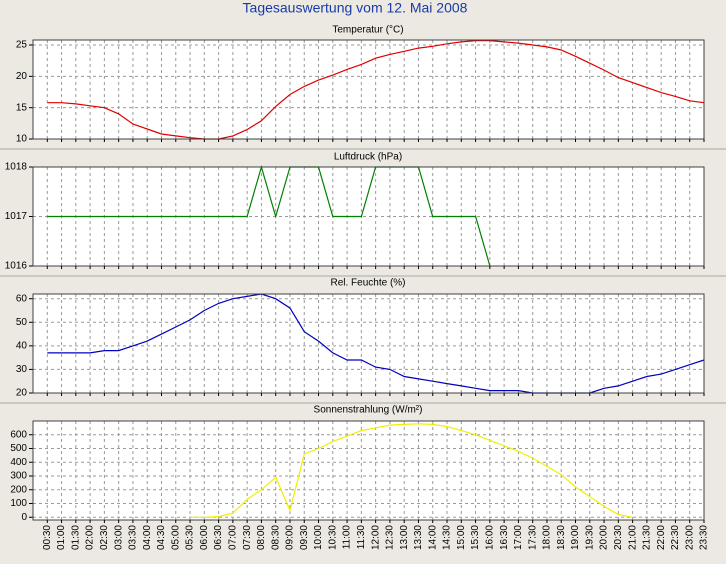  Describe the element at coordinates (411, 470) in the screenshot. I see `data-line` at that location.